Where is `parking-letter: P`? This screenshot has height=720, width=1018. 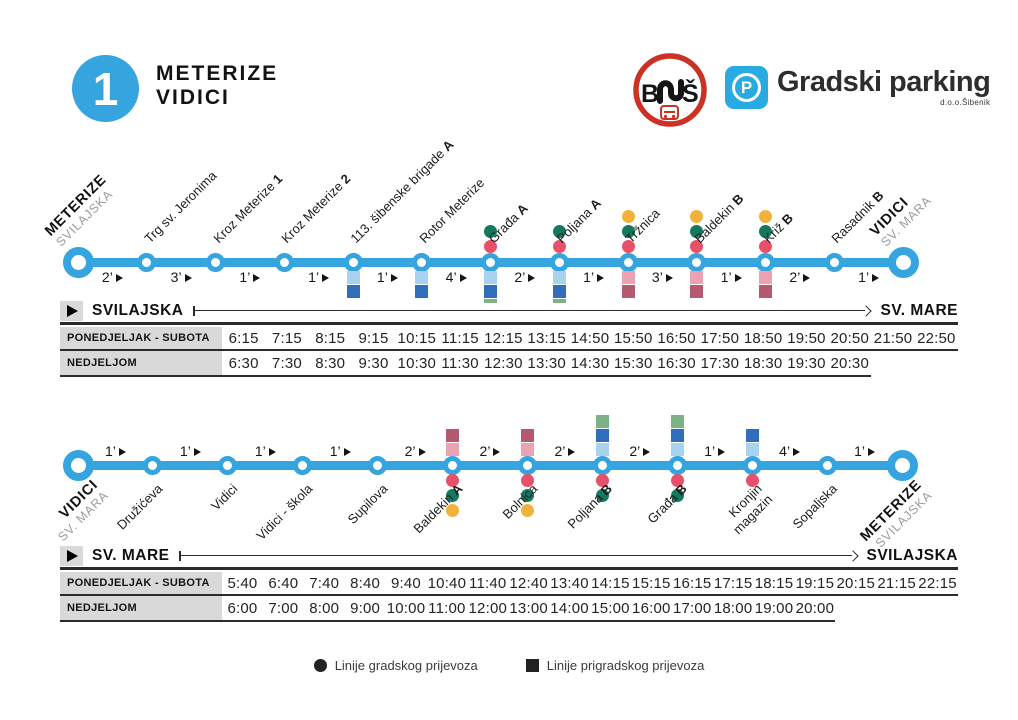 parking-letter: P is located at coordinates (746, 87).